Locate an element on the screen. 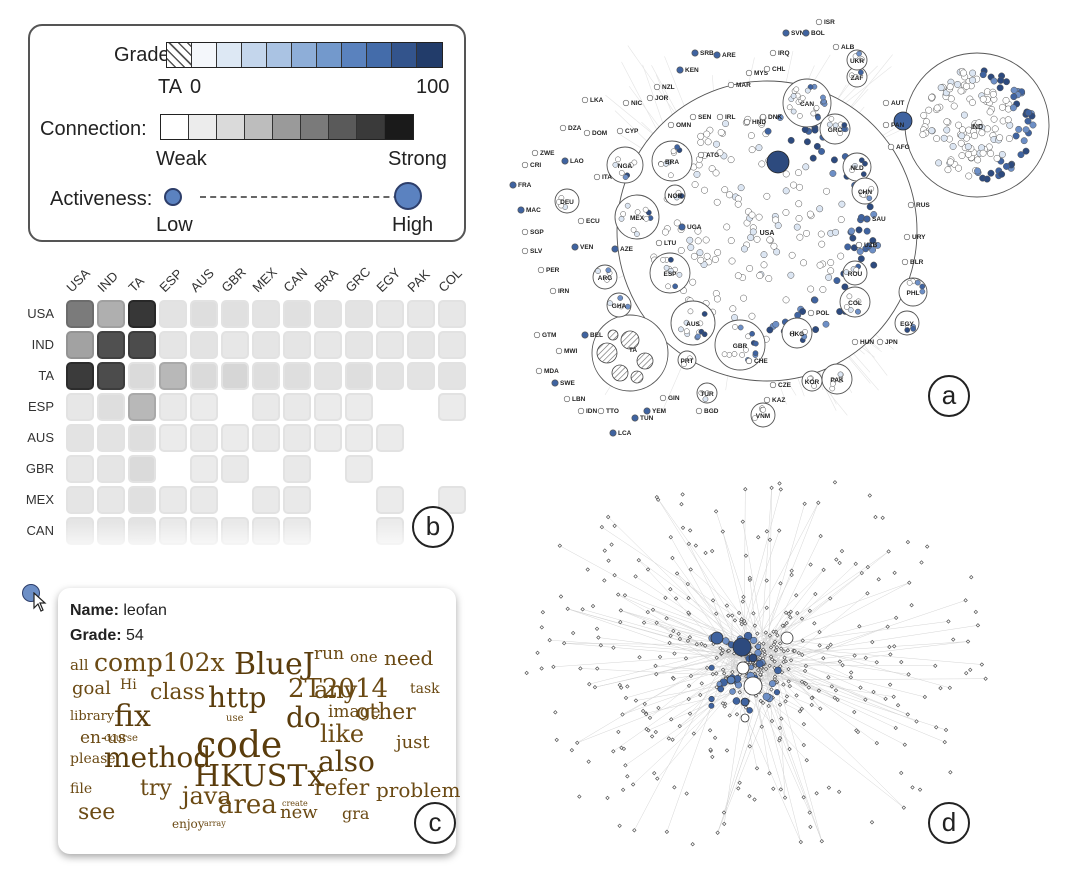 The image size is (1068, 872). country-cluster: GRC is located at coordinates (835, 129).